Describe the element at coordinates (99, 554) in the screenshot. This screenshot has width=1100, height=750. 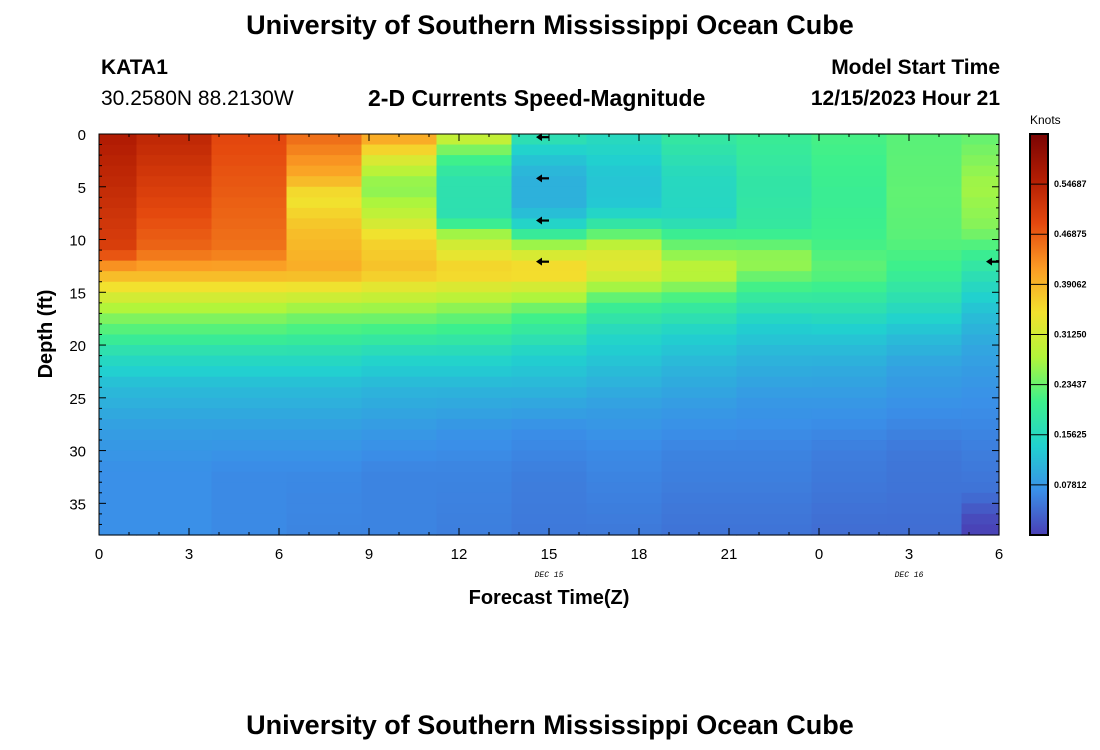
I see `x-tick-label: 0` at that location.